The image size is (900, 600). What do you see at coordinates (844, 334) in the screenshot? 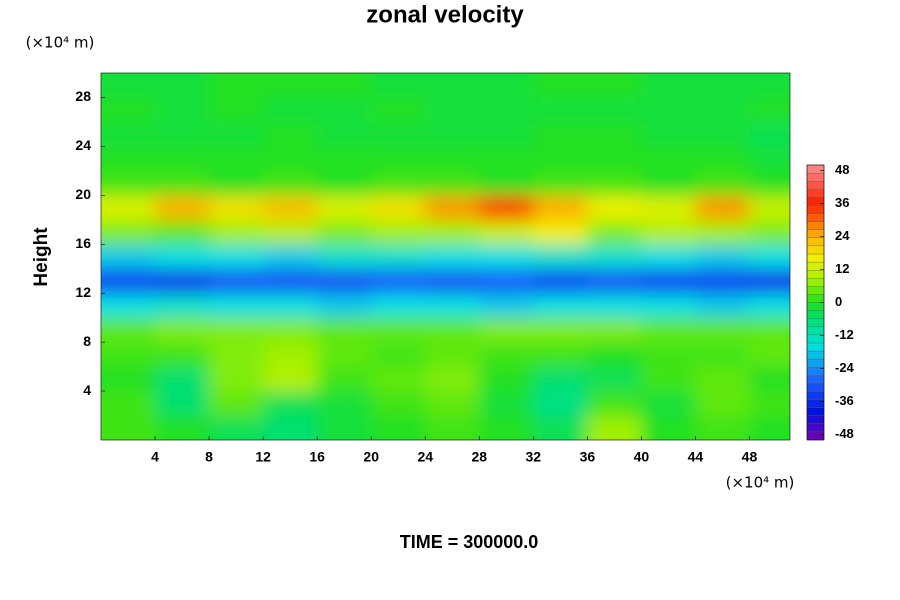
I see `colorbar-tick-label: -12` at bounding box center [844, 334].